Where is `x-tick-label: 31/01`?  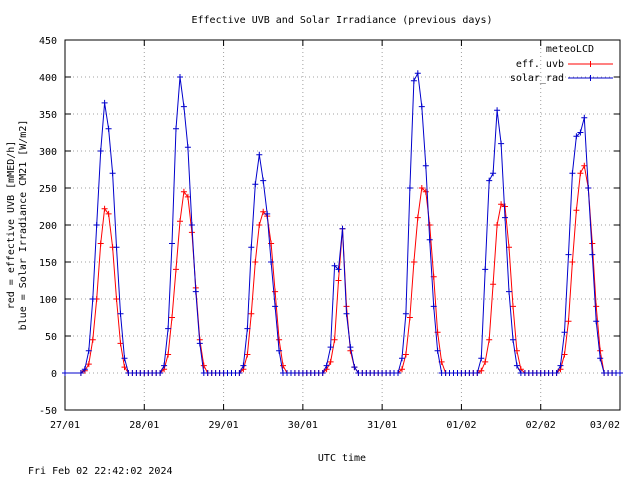 x-tick-label: 31/01 is located at coordinates (382, 425).